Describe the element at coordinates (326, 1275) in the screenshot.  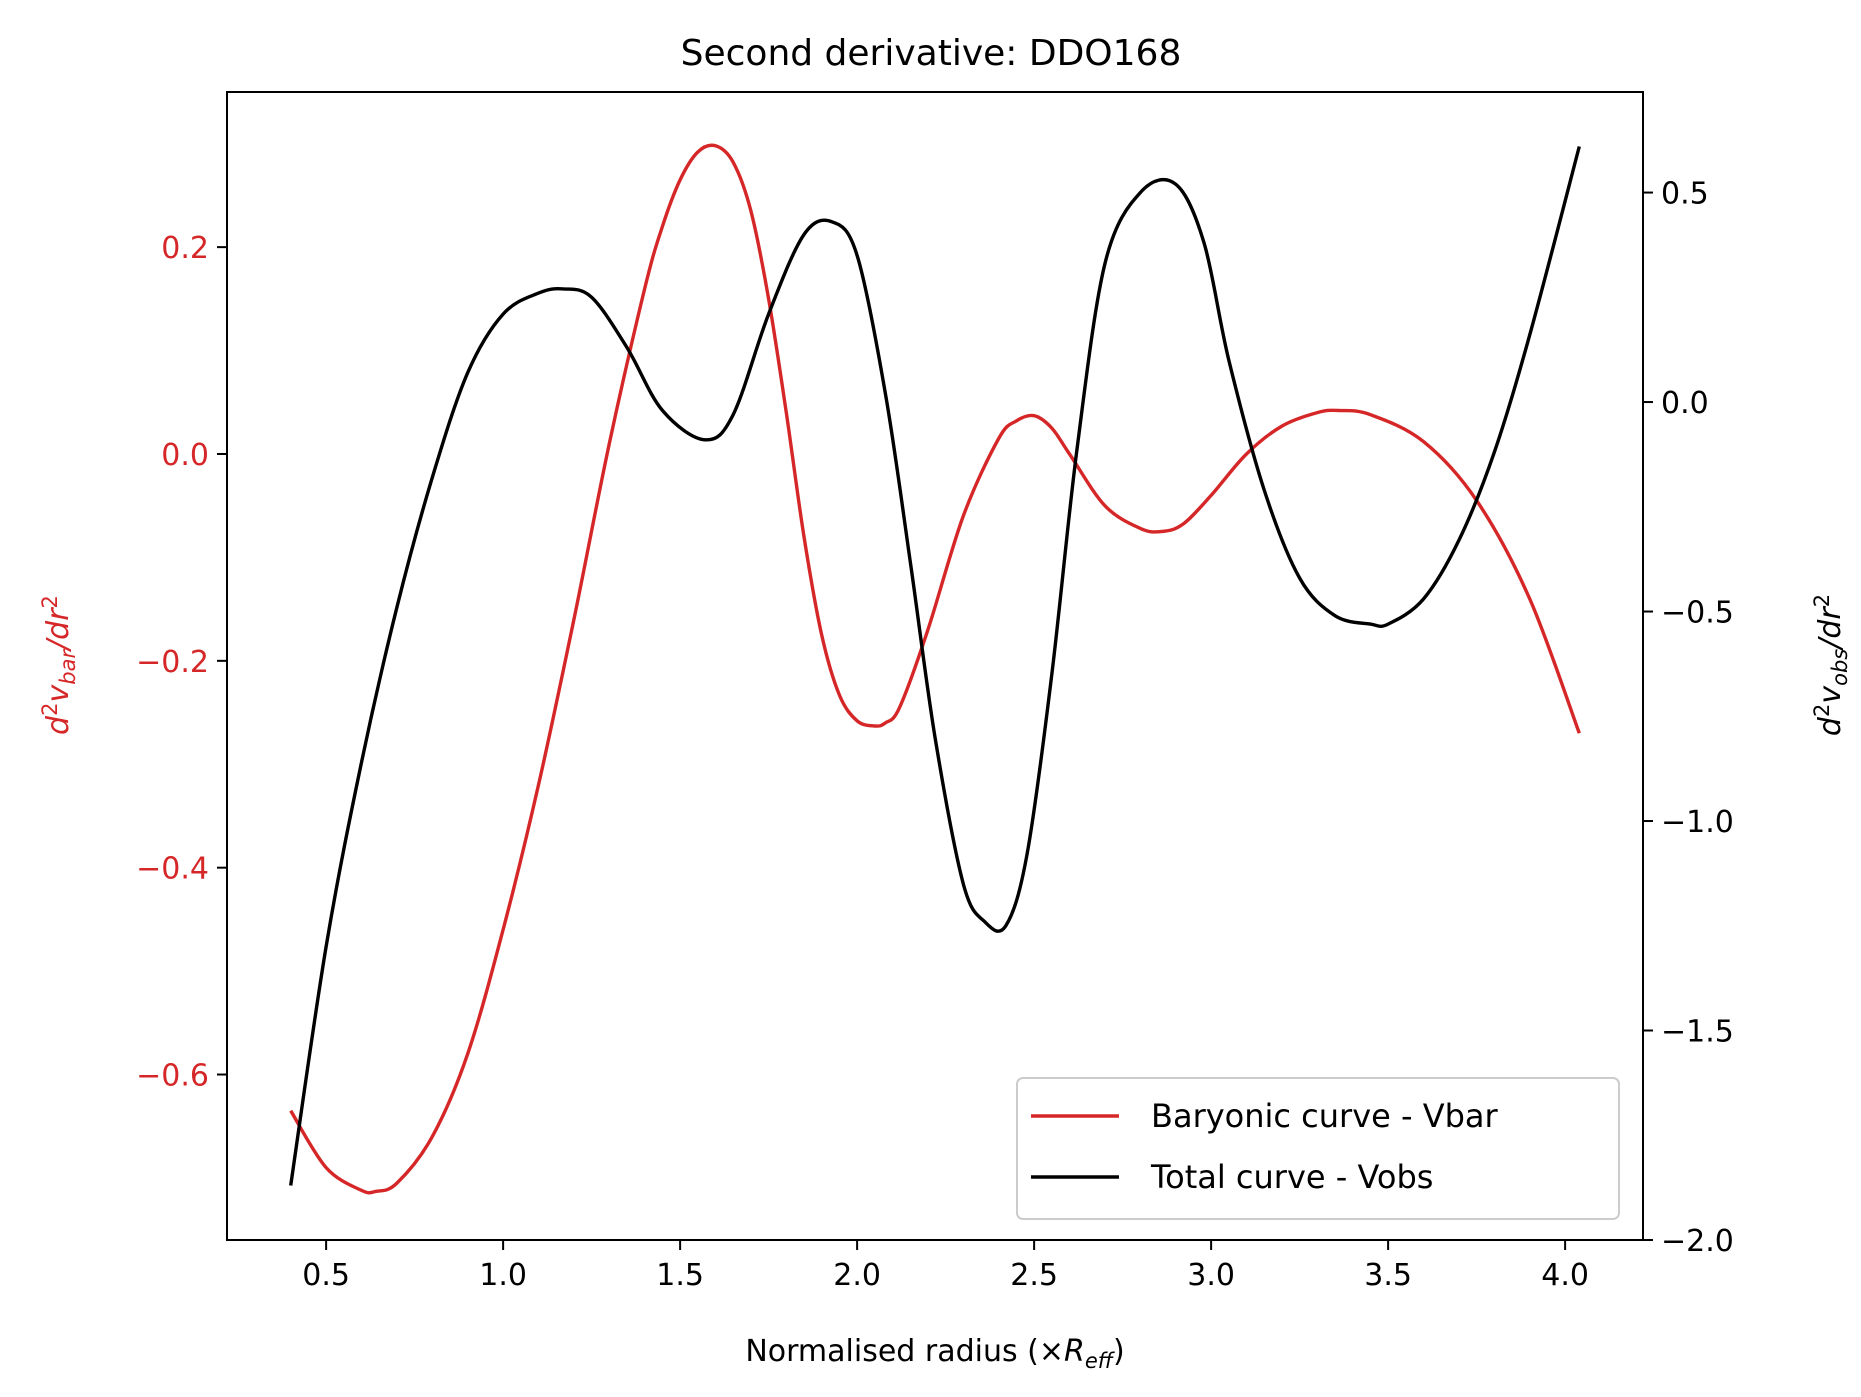
I see `x-tick-label: 0.5` at that location.